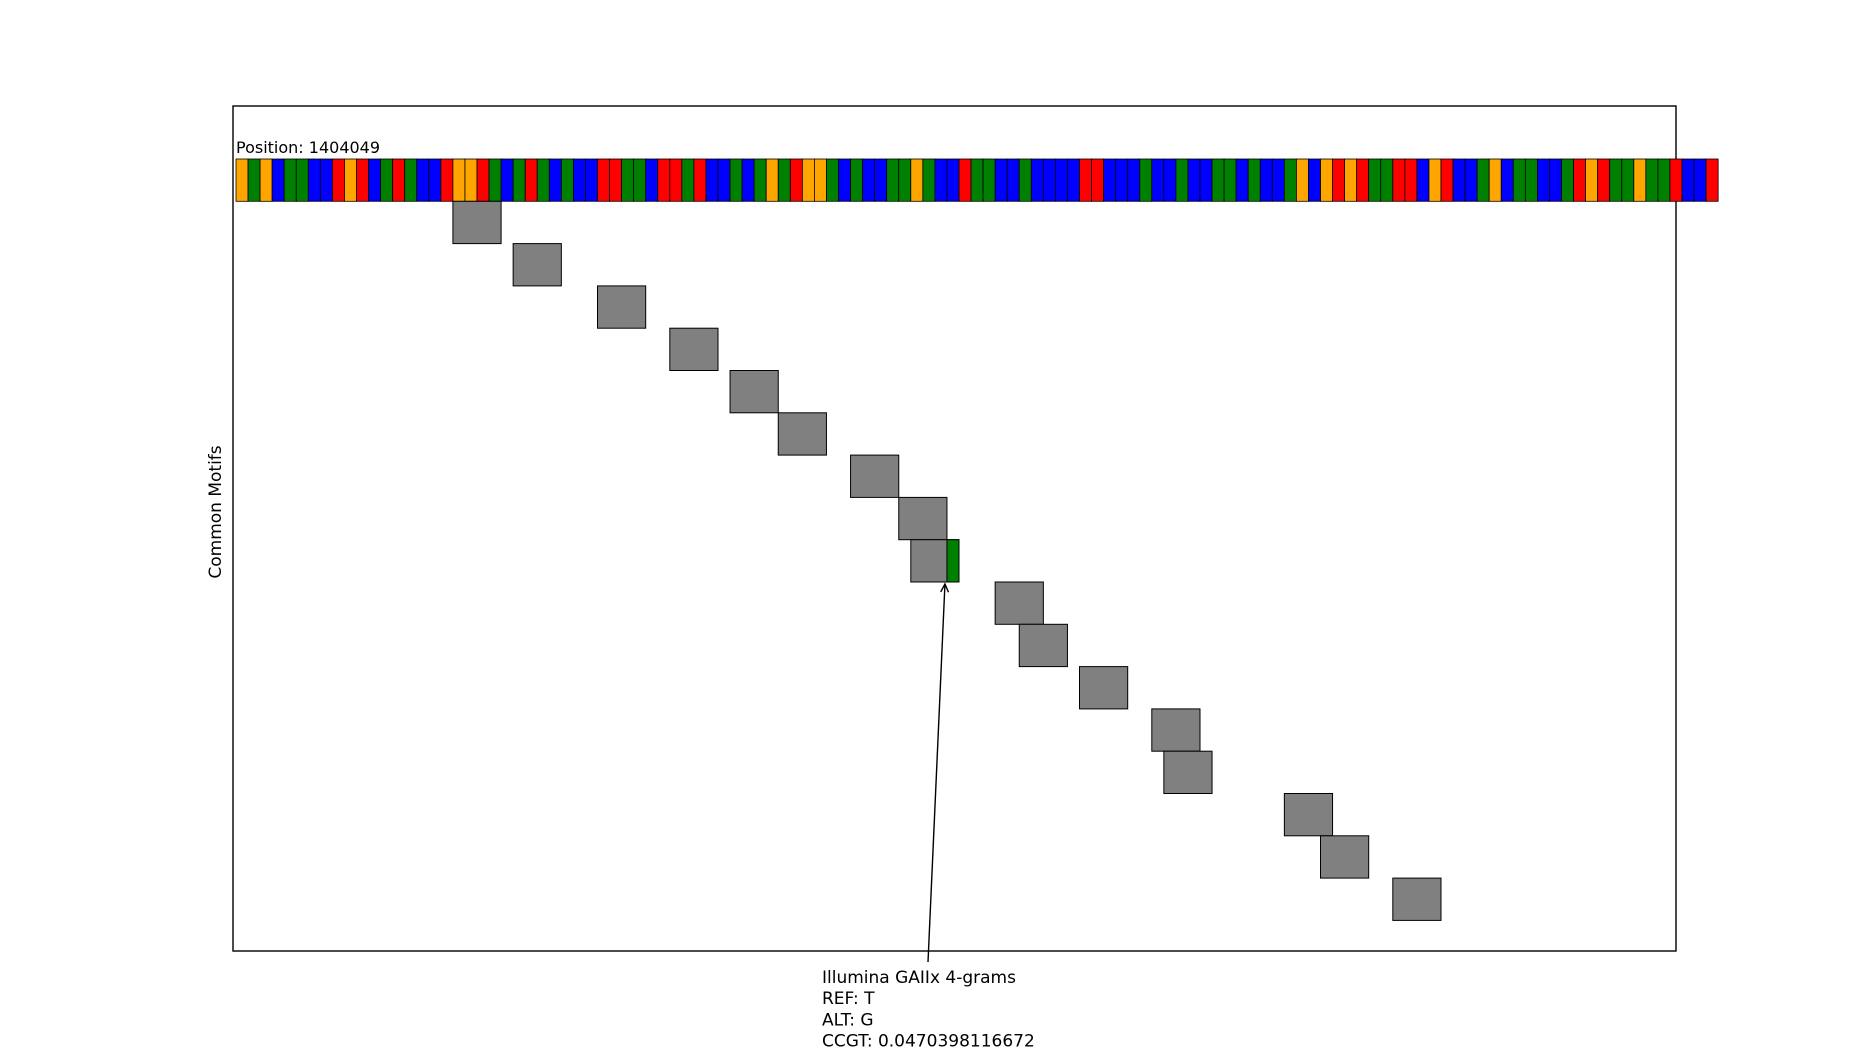  Describe the element at coordinates (848, 1020) in the screenshot. I see `annotation-line-2: ALT: G` at that location.